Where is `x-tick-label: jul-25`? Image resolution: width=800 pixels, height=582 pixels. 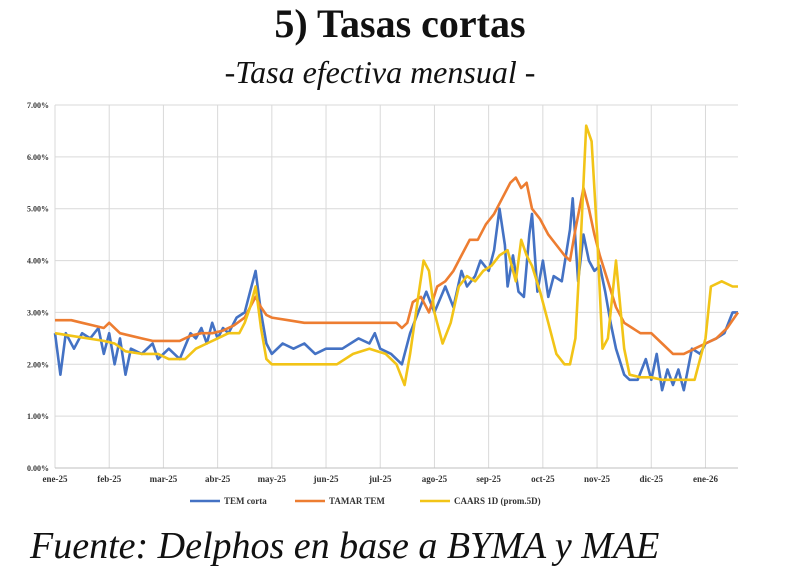 x-tick-label: jul-25 is located at coordinates (380, 479).